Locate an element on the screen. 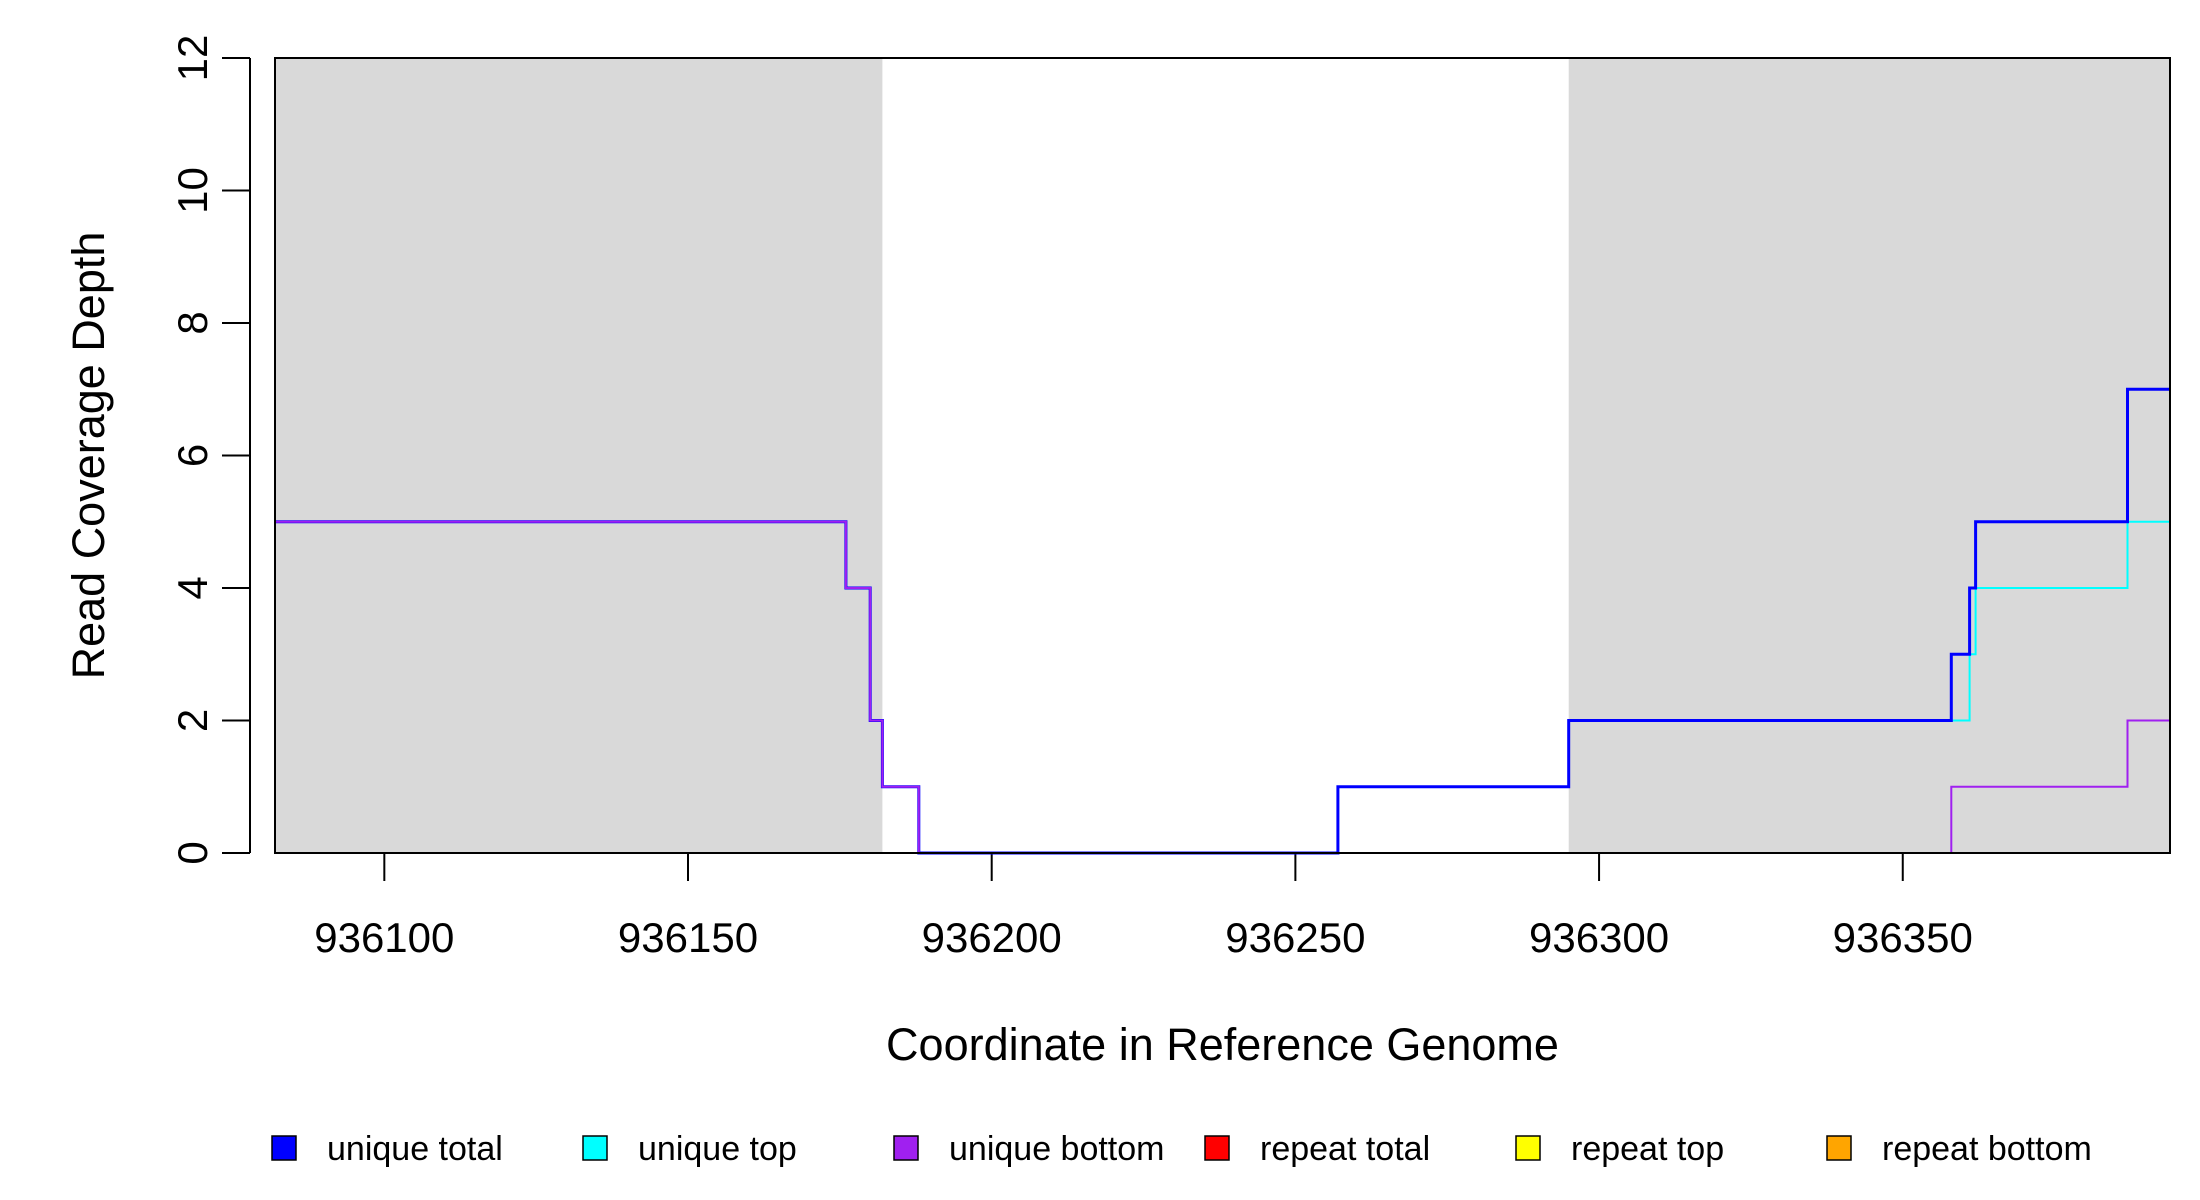  legend-item-unique-bottom: unique bottom is located at coordinates (1029, 1149).